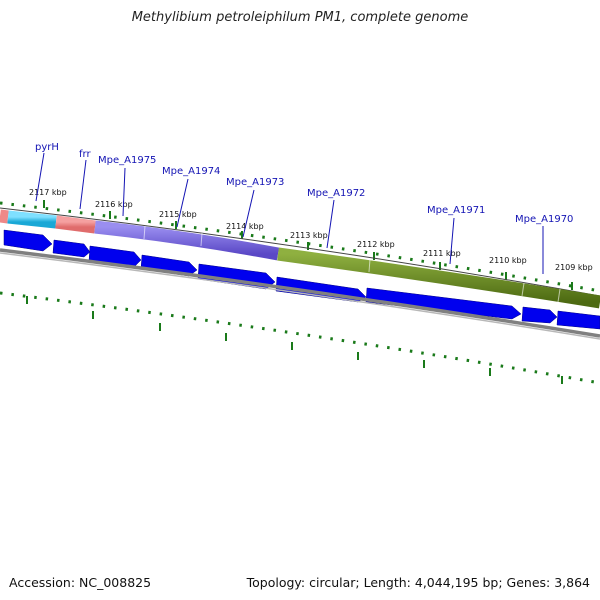 The image size is (600, 600). What do you see at coordinates (48, 192) in the screenshot?
I see `kbp-label: 2117 kbp` at bounding box center [48, 192].